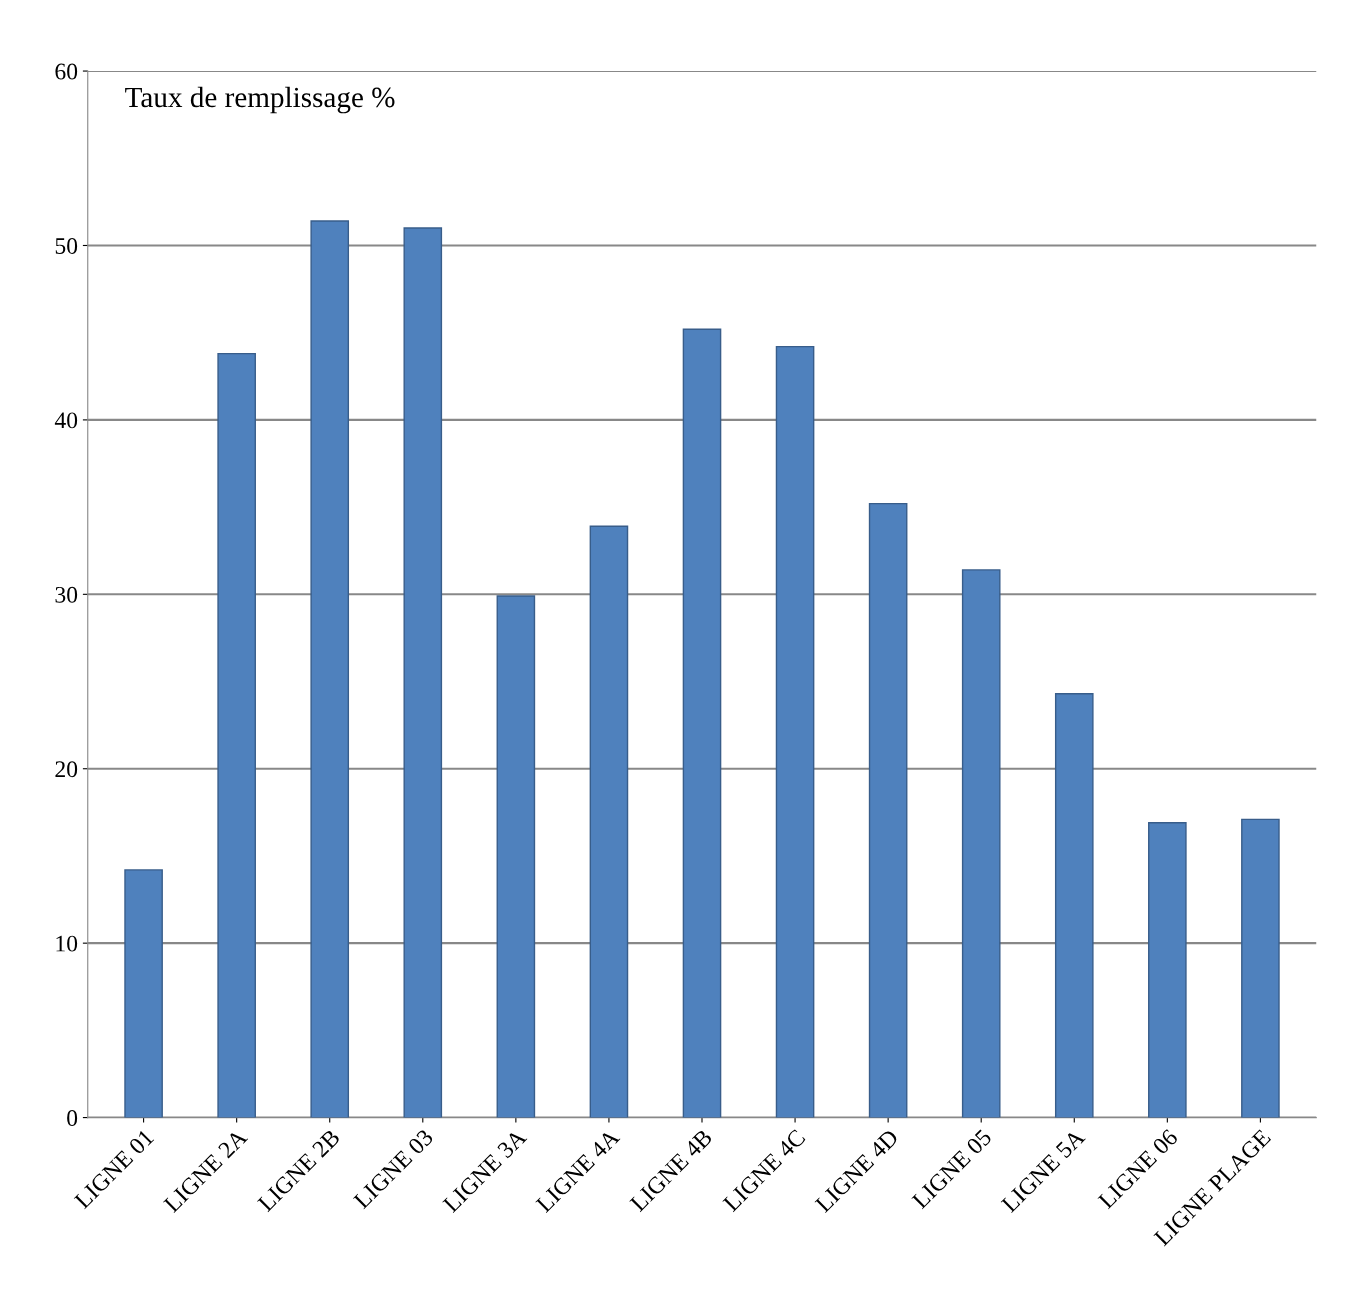 The image size is (1350, 1292). Describe the element at coordinates (66, 420) in the screenshot. I see `y-tick-label: 40` at that location.